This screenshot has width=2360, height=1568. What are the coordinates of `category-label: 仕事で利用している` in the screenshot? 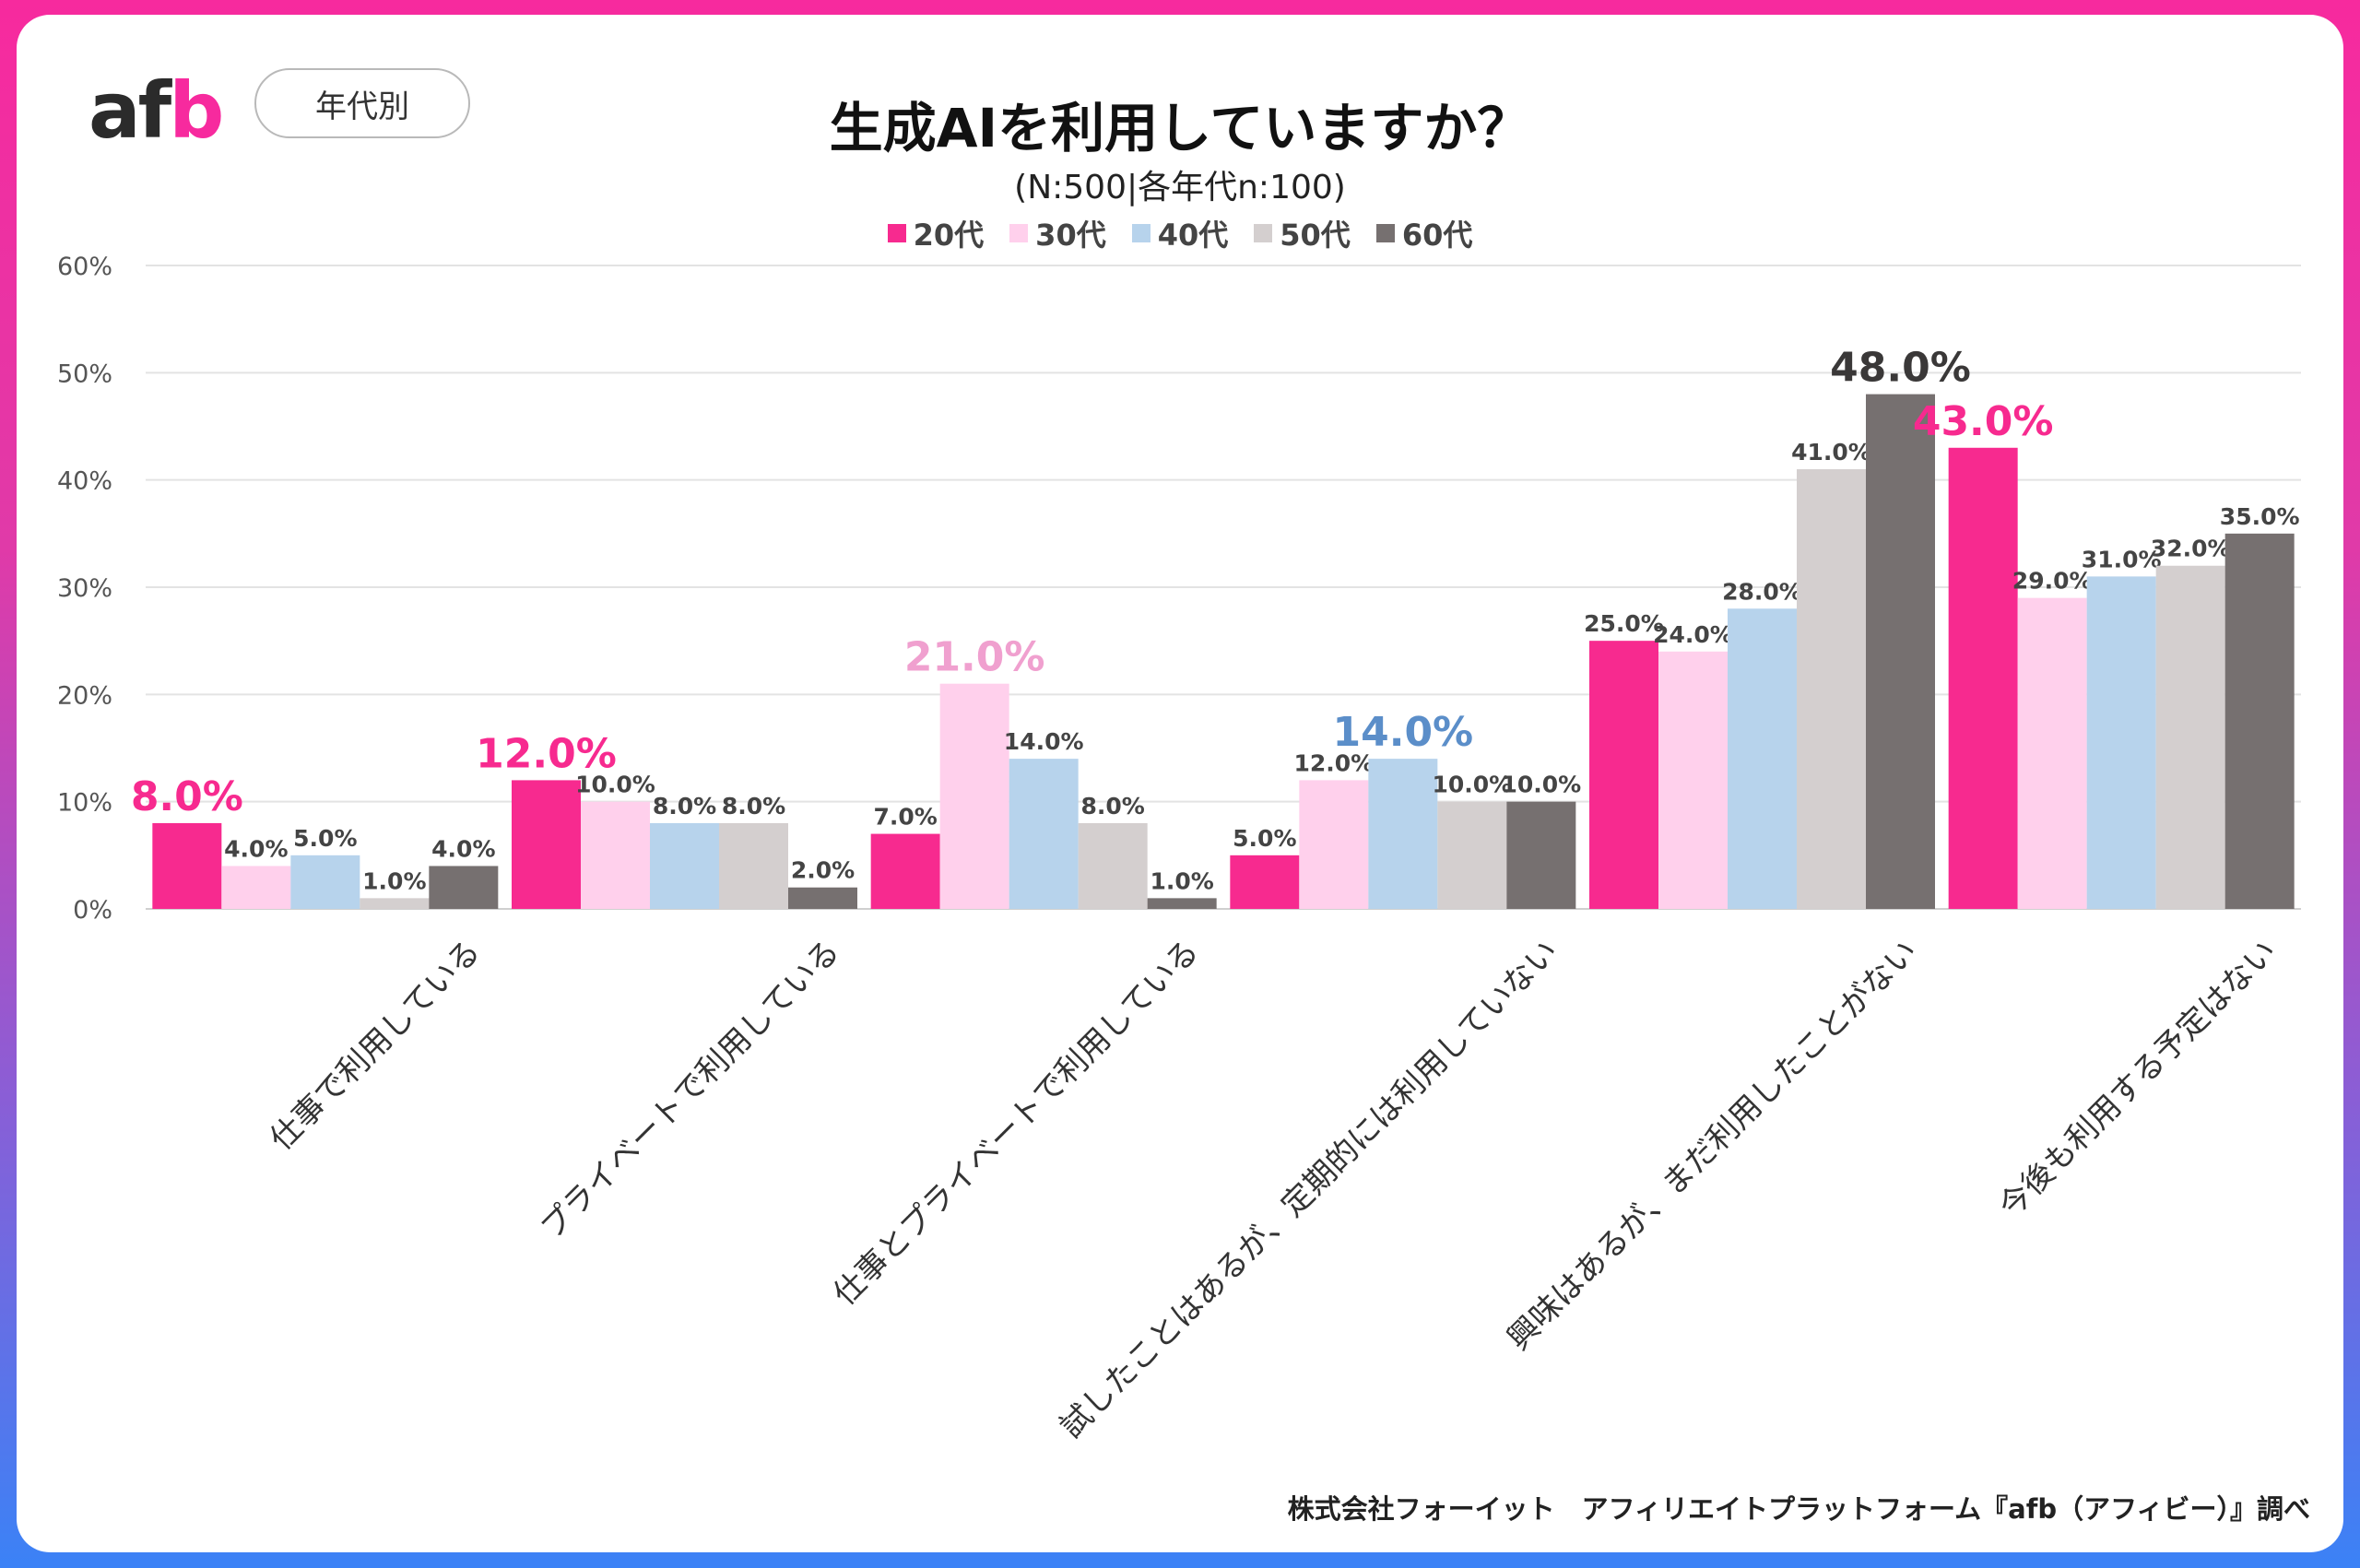 It's located at (375, 1046).